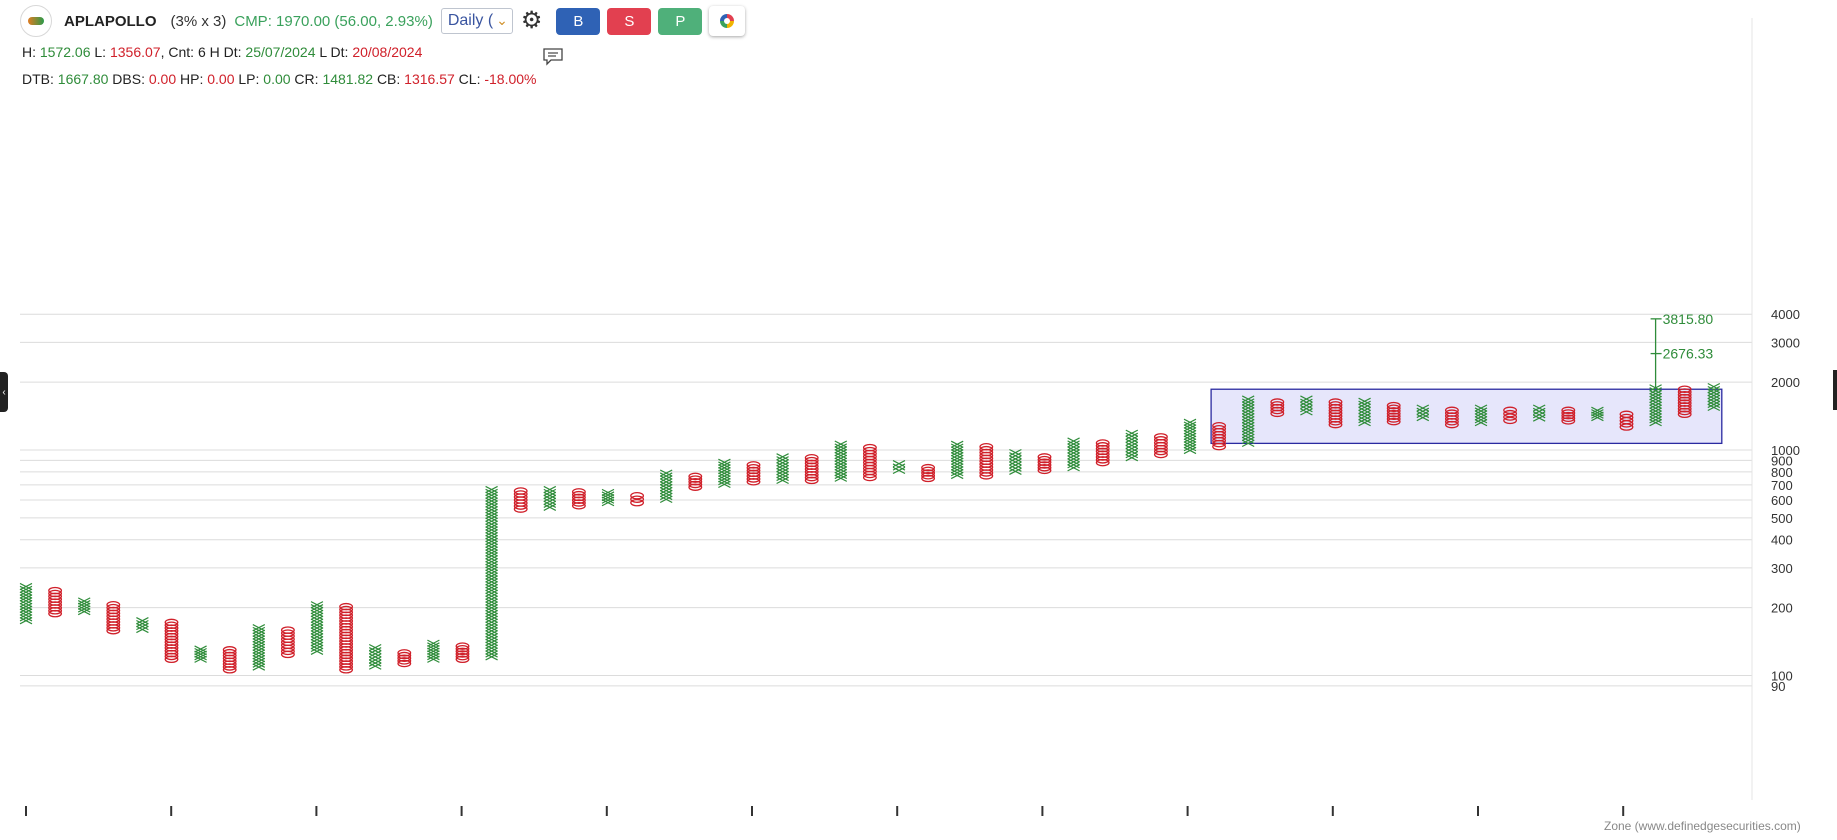 Image resolution: width=1837 pixels, height=840 pixels. Describe the element at coordinates (388, 79) in the screenshot. I see `cb-label: CB:` at that location.